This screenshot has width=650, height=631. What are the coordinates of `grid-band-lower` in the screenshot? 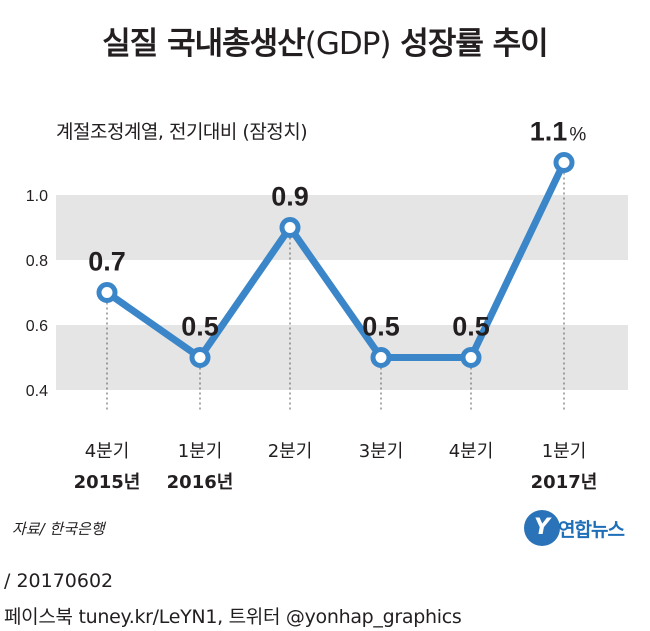 It's located at (342, 357).